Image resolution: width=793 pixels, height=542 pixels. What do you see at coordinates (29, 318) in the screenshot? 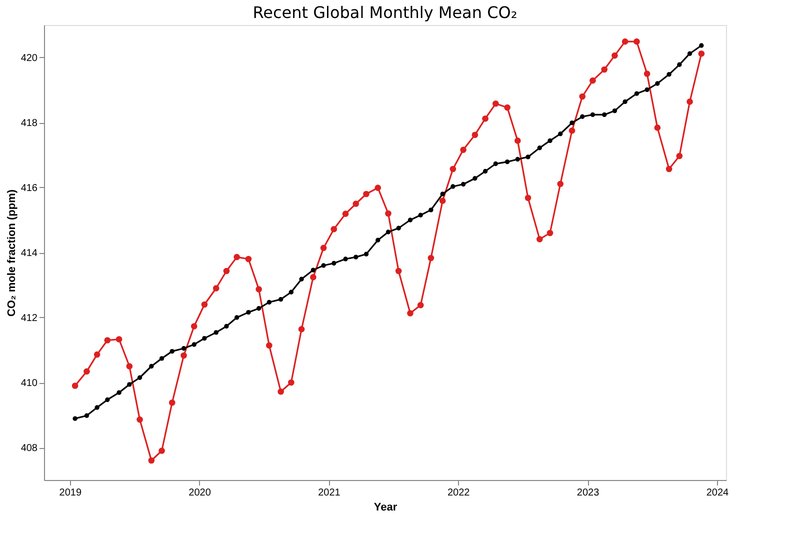
I see `y-tick-label: 412` at bounding box center [29, 318].